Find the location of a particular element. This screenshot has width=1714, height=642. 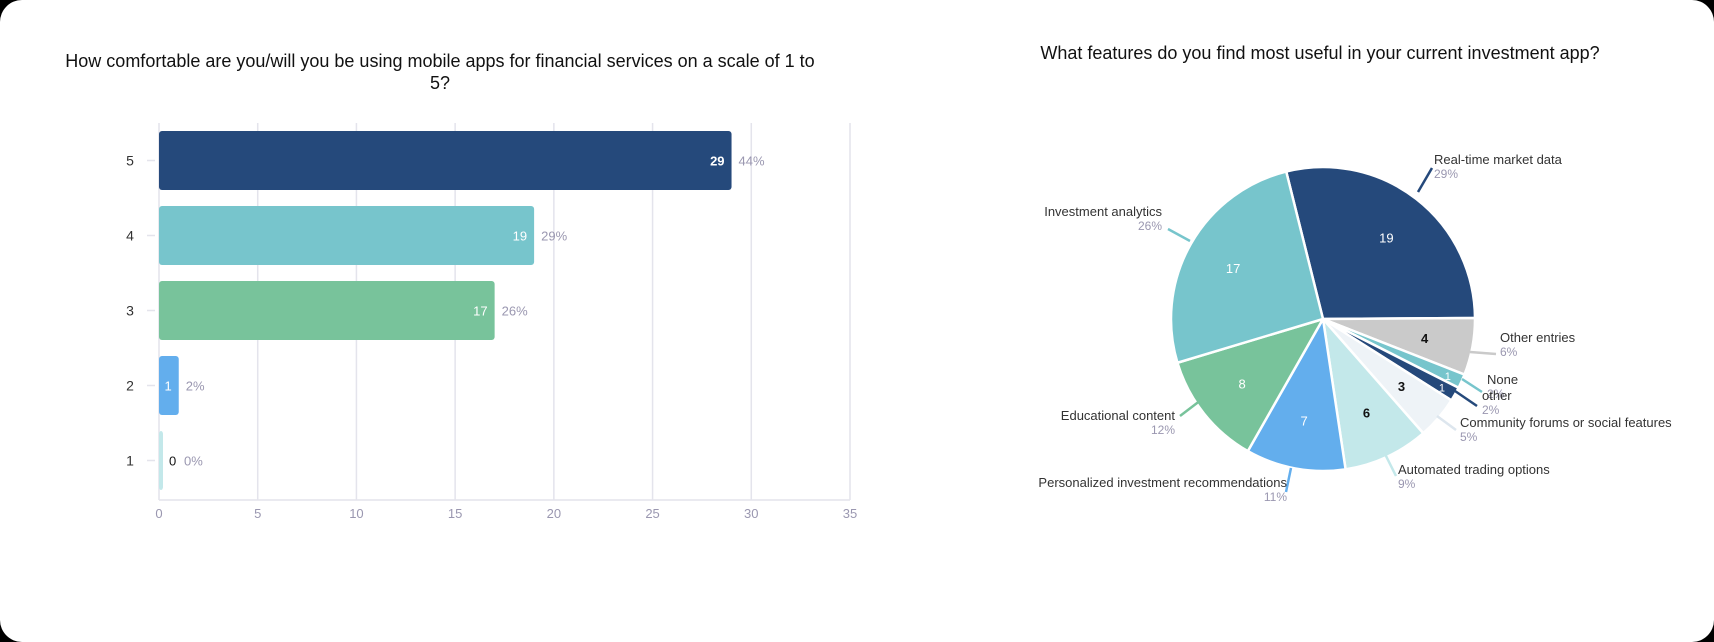

pie-slice-value-label: 3 is located at coordinates (1401, 386).